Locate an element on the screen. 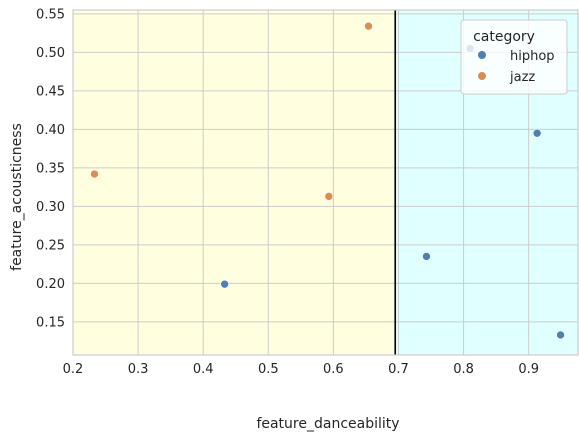  y-tick-label-6: 0.45 is located at coordinates (50, 91).